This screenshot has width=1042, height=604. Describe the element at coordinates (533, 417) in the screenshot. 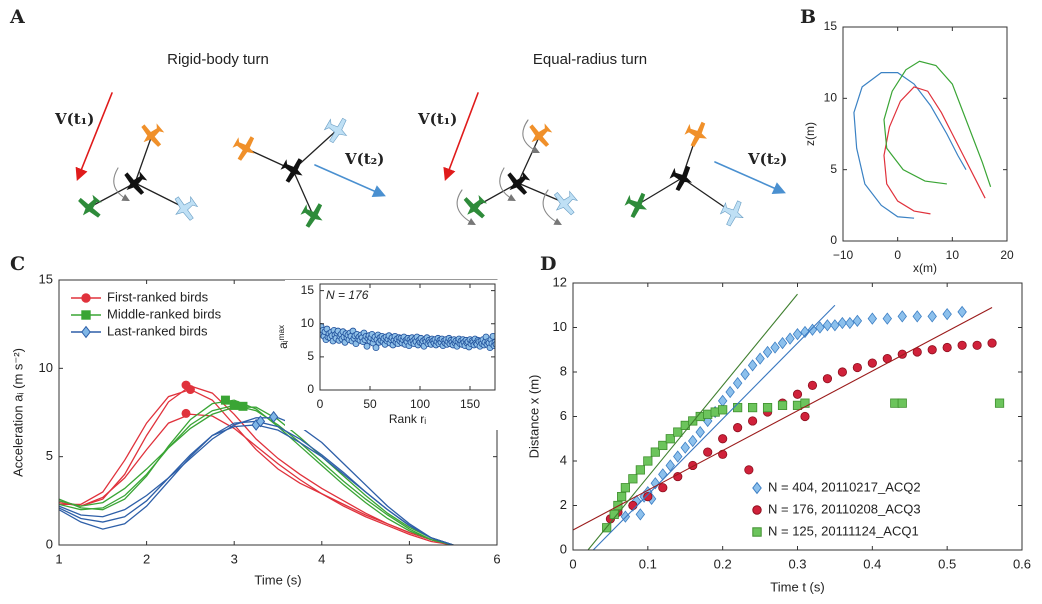

I see `y-axis-label: Distance x (m)` at that location.